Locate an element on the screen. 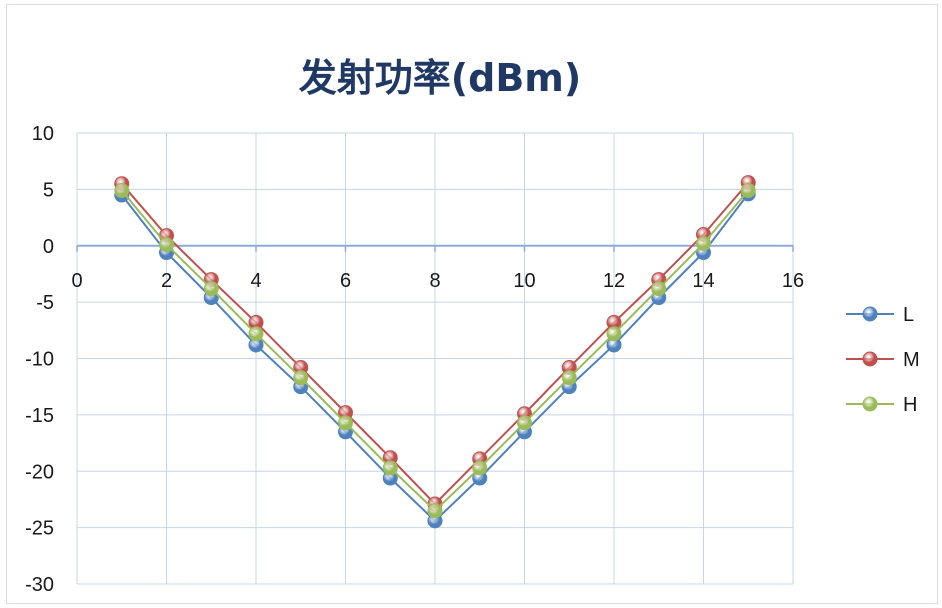 The image size is (942, 608). x-tick-label: 4 is located at coordinates (255, 281).